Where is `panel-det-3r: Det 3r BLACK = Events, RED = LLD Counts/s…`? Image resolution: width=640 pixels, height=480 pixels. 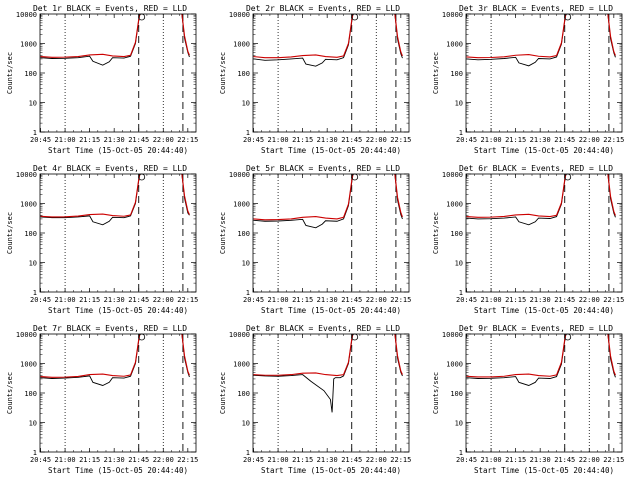 panel-det-3r: Det 3r BLACK = Events, RED = LLD Counts/s… is located at coordinates (528, 79).